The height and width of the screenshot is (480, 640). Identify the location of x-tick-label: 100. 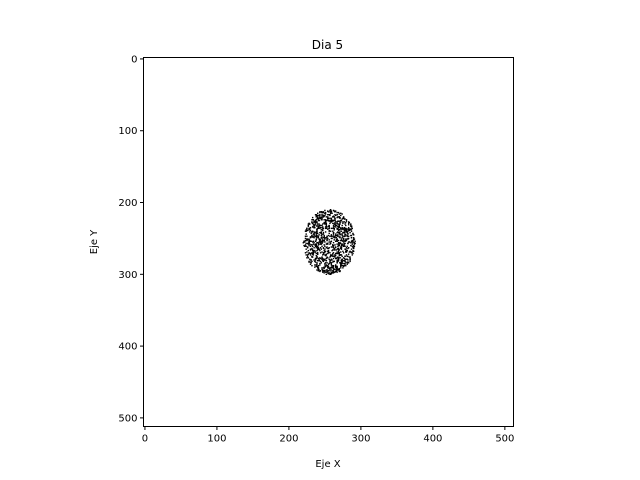
(216, 439).